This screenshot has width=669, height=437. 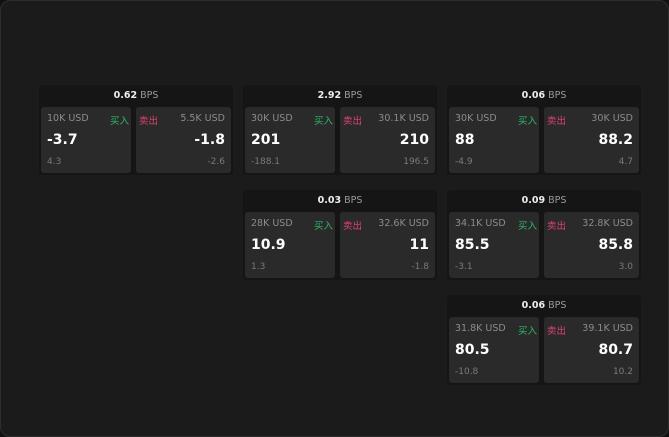 I want to click on bid-size: 34.1K USD, so click(x=480, y=223).